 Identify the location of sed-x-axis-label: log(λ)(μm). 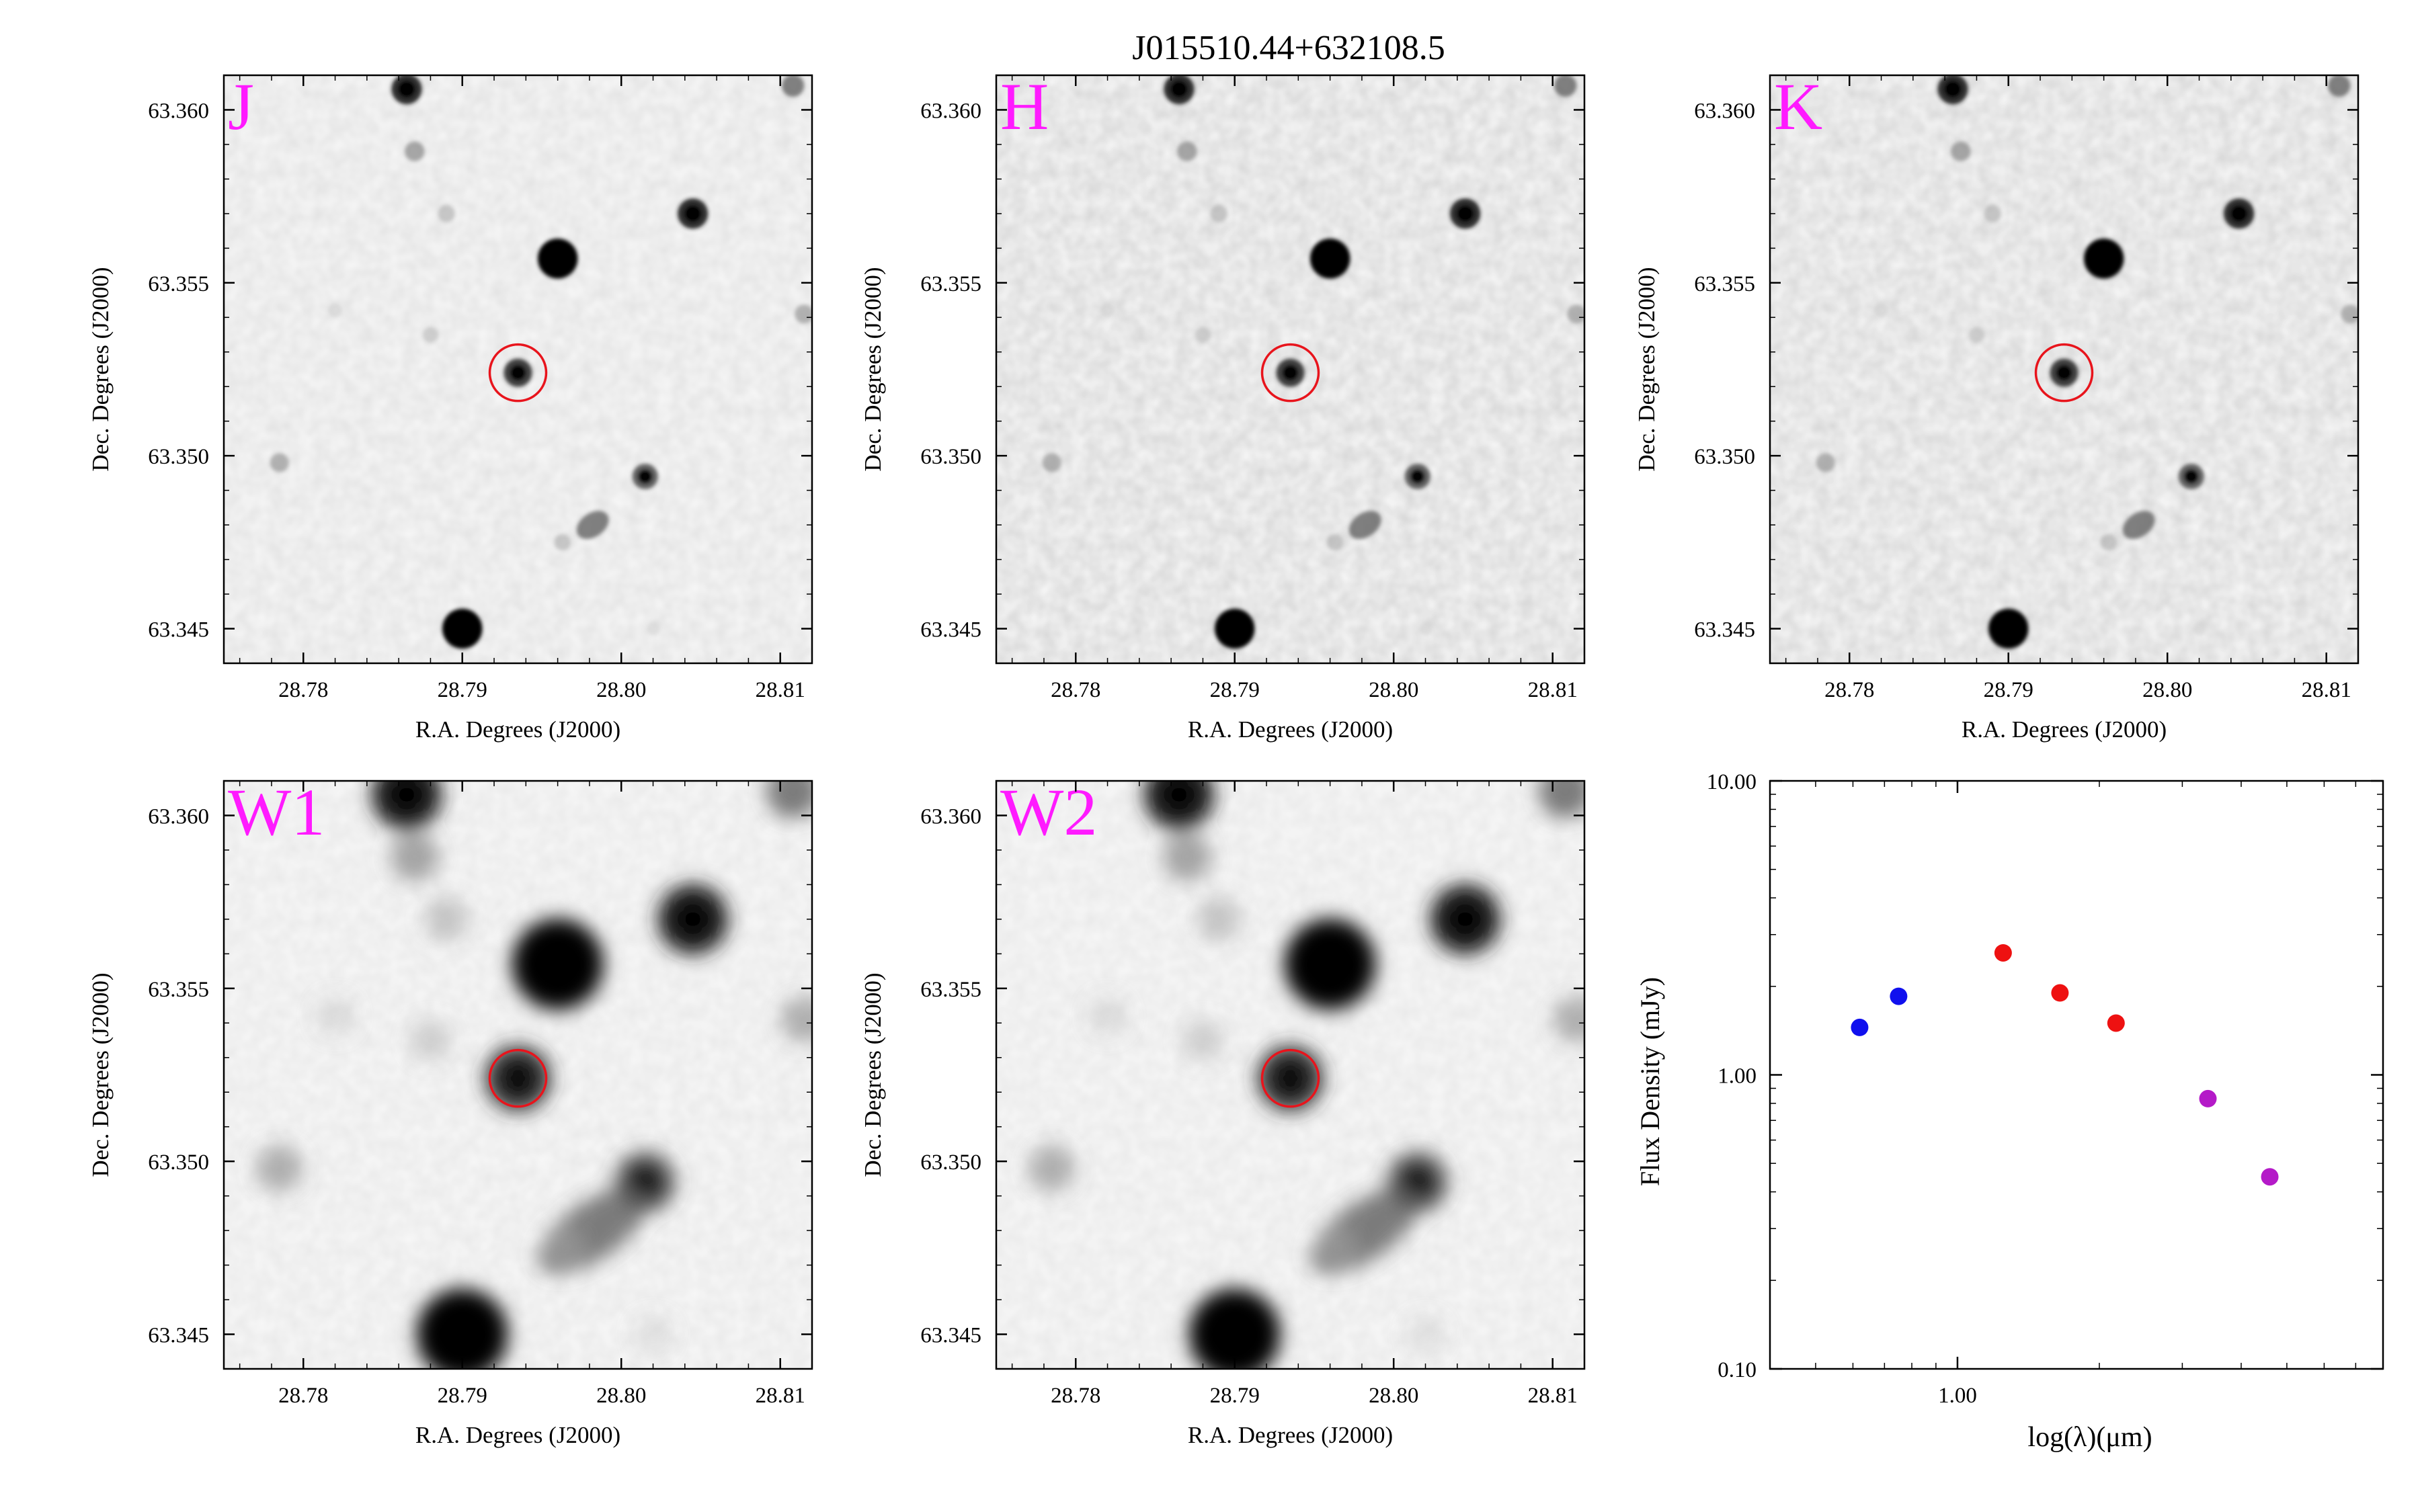
(2089, 1438).